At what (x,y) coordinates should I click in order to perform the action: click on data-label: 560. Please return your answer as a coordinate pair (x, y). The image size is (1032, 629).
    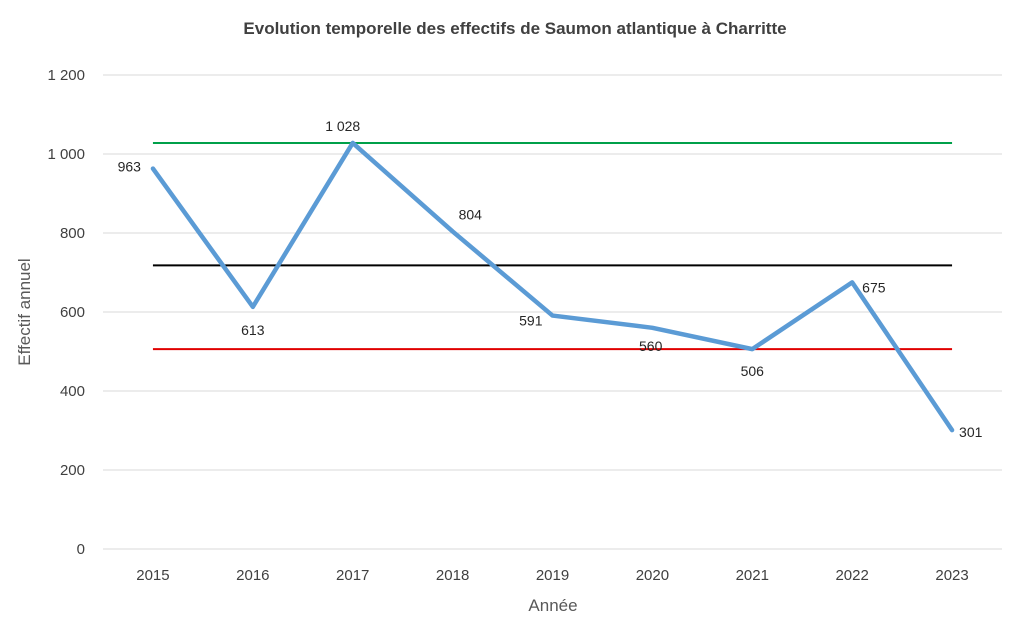
    Looking at the image, I should click on (651, 346).